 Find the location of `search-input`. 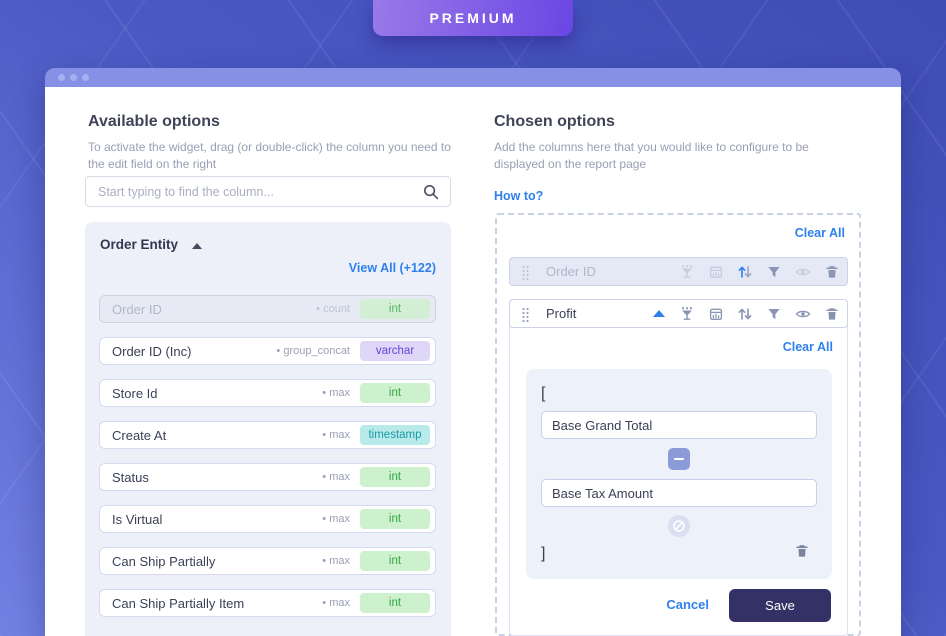

search-input is located at coordinates (252, 191).